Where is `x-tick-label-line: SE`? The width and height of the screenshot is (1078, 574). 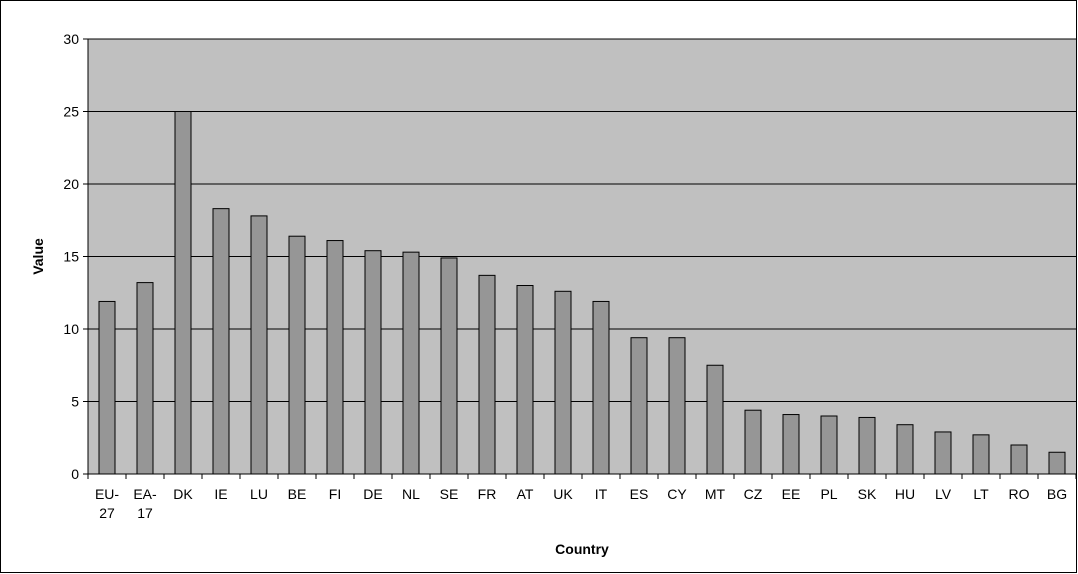 x-tick-label-line: SE is located at coordinates (449, 494).